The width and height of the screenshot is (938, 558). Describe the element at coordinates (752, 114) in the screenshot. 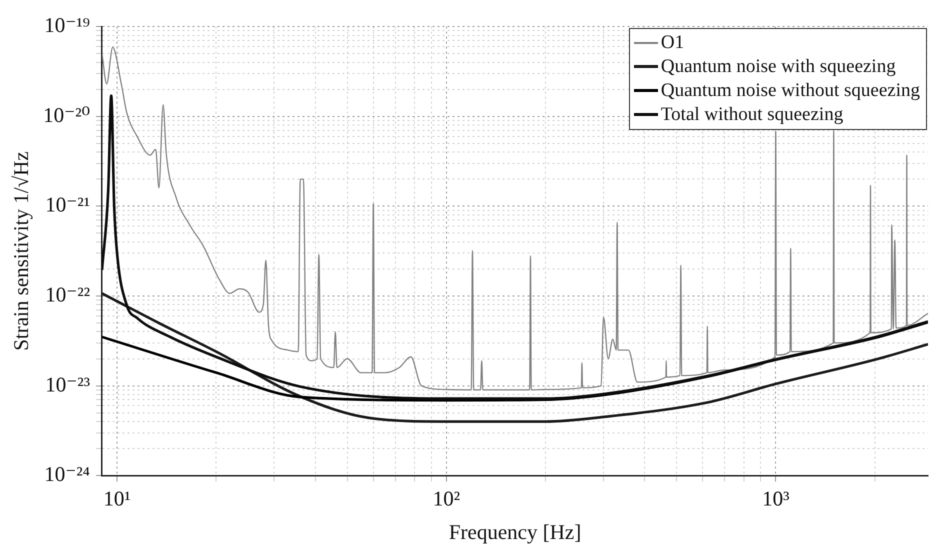

I see `legend-label: Total without squeezing` at that location.